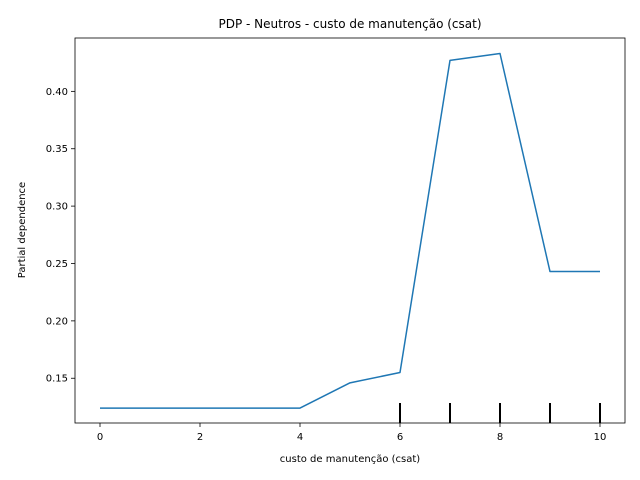  I want to click on x-tick-label-4: 8, so click(500, 437).